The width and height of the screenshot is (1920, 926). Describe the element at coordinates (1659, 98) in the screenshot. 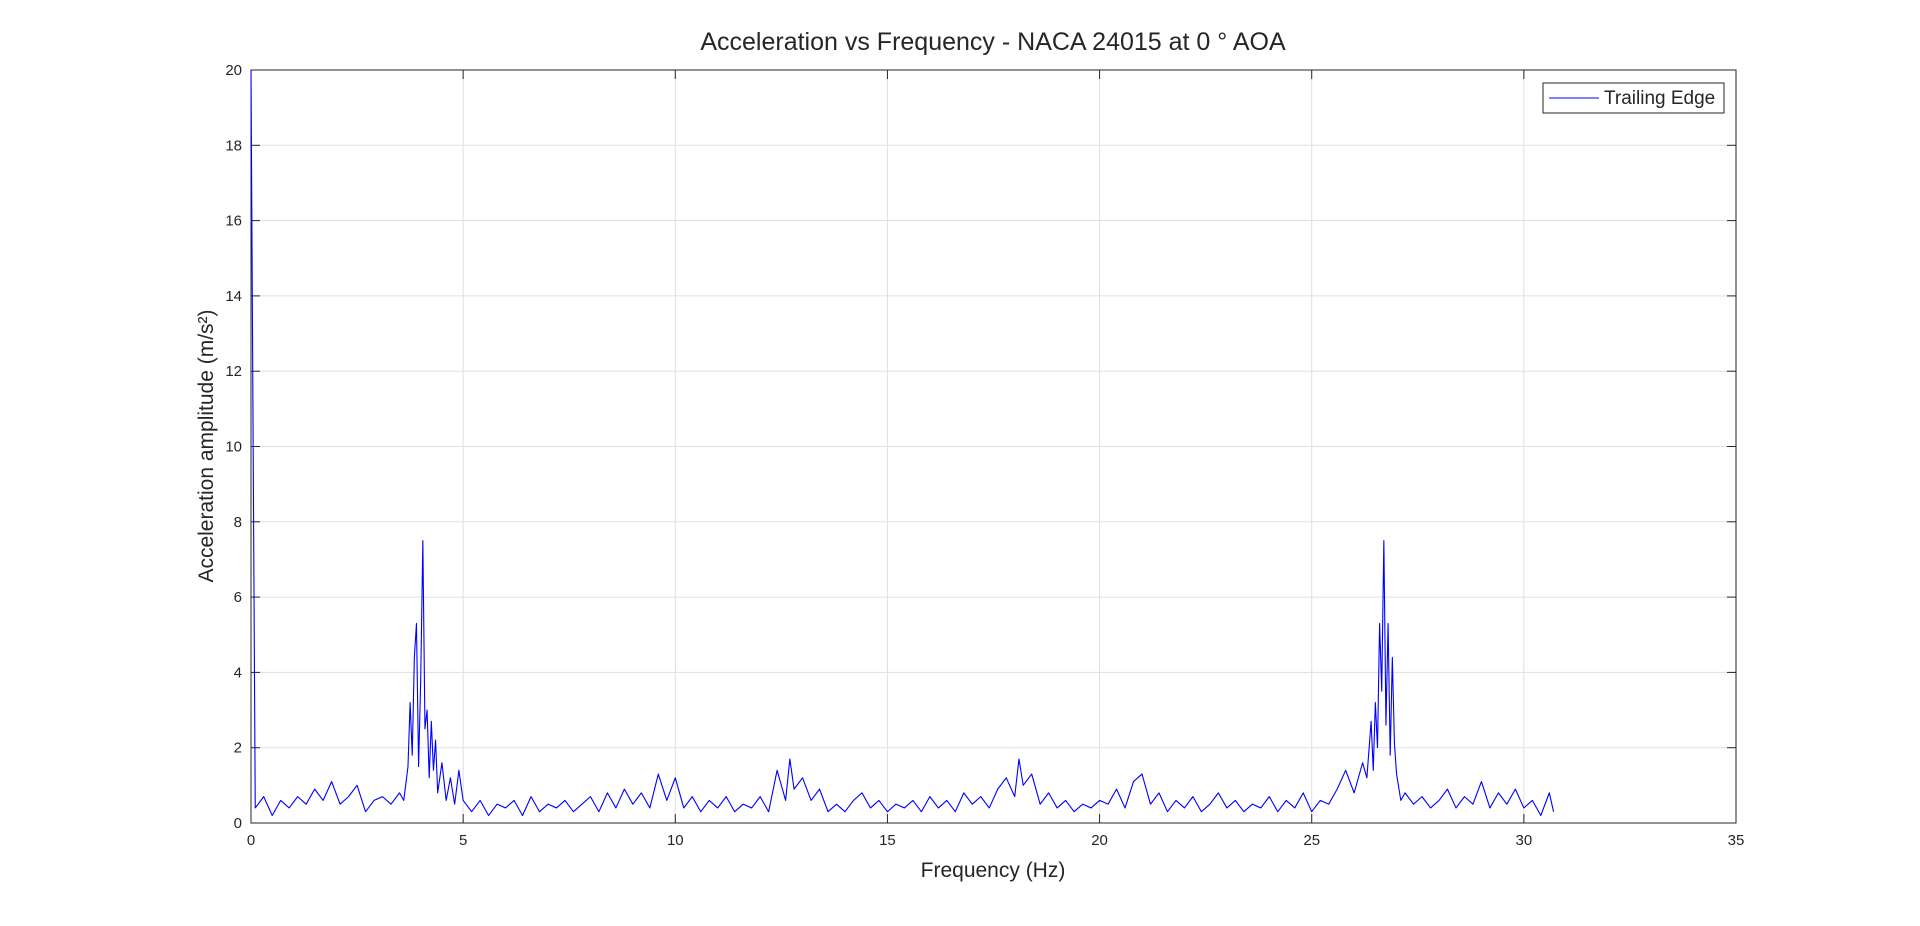

I see `legend-label: Trailing Edge` at that location.